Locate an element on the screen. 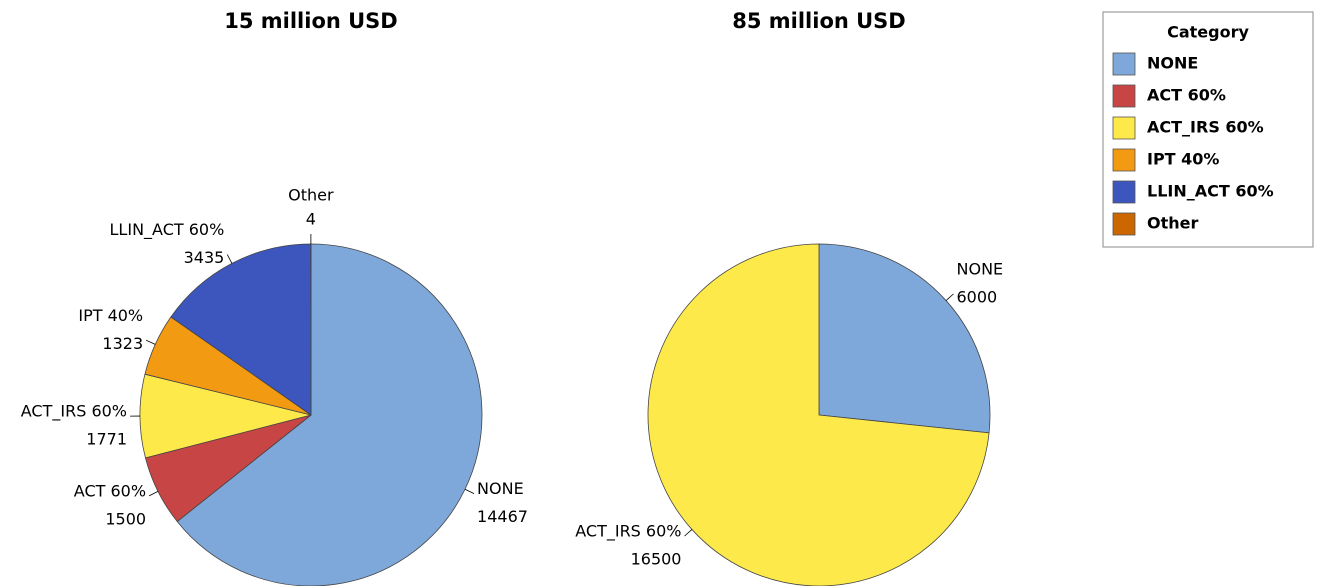 The height and width of the screenshot is (586, 1327). slice-value: 1500 is located at coordinates (125, 518).